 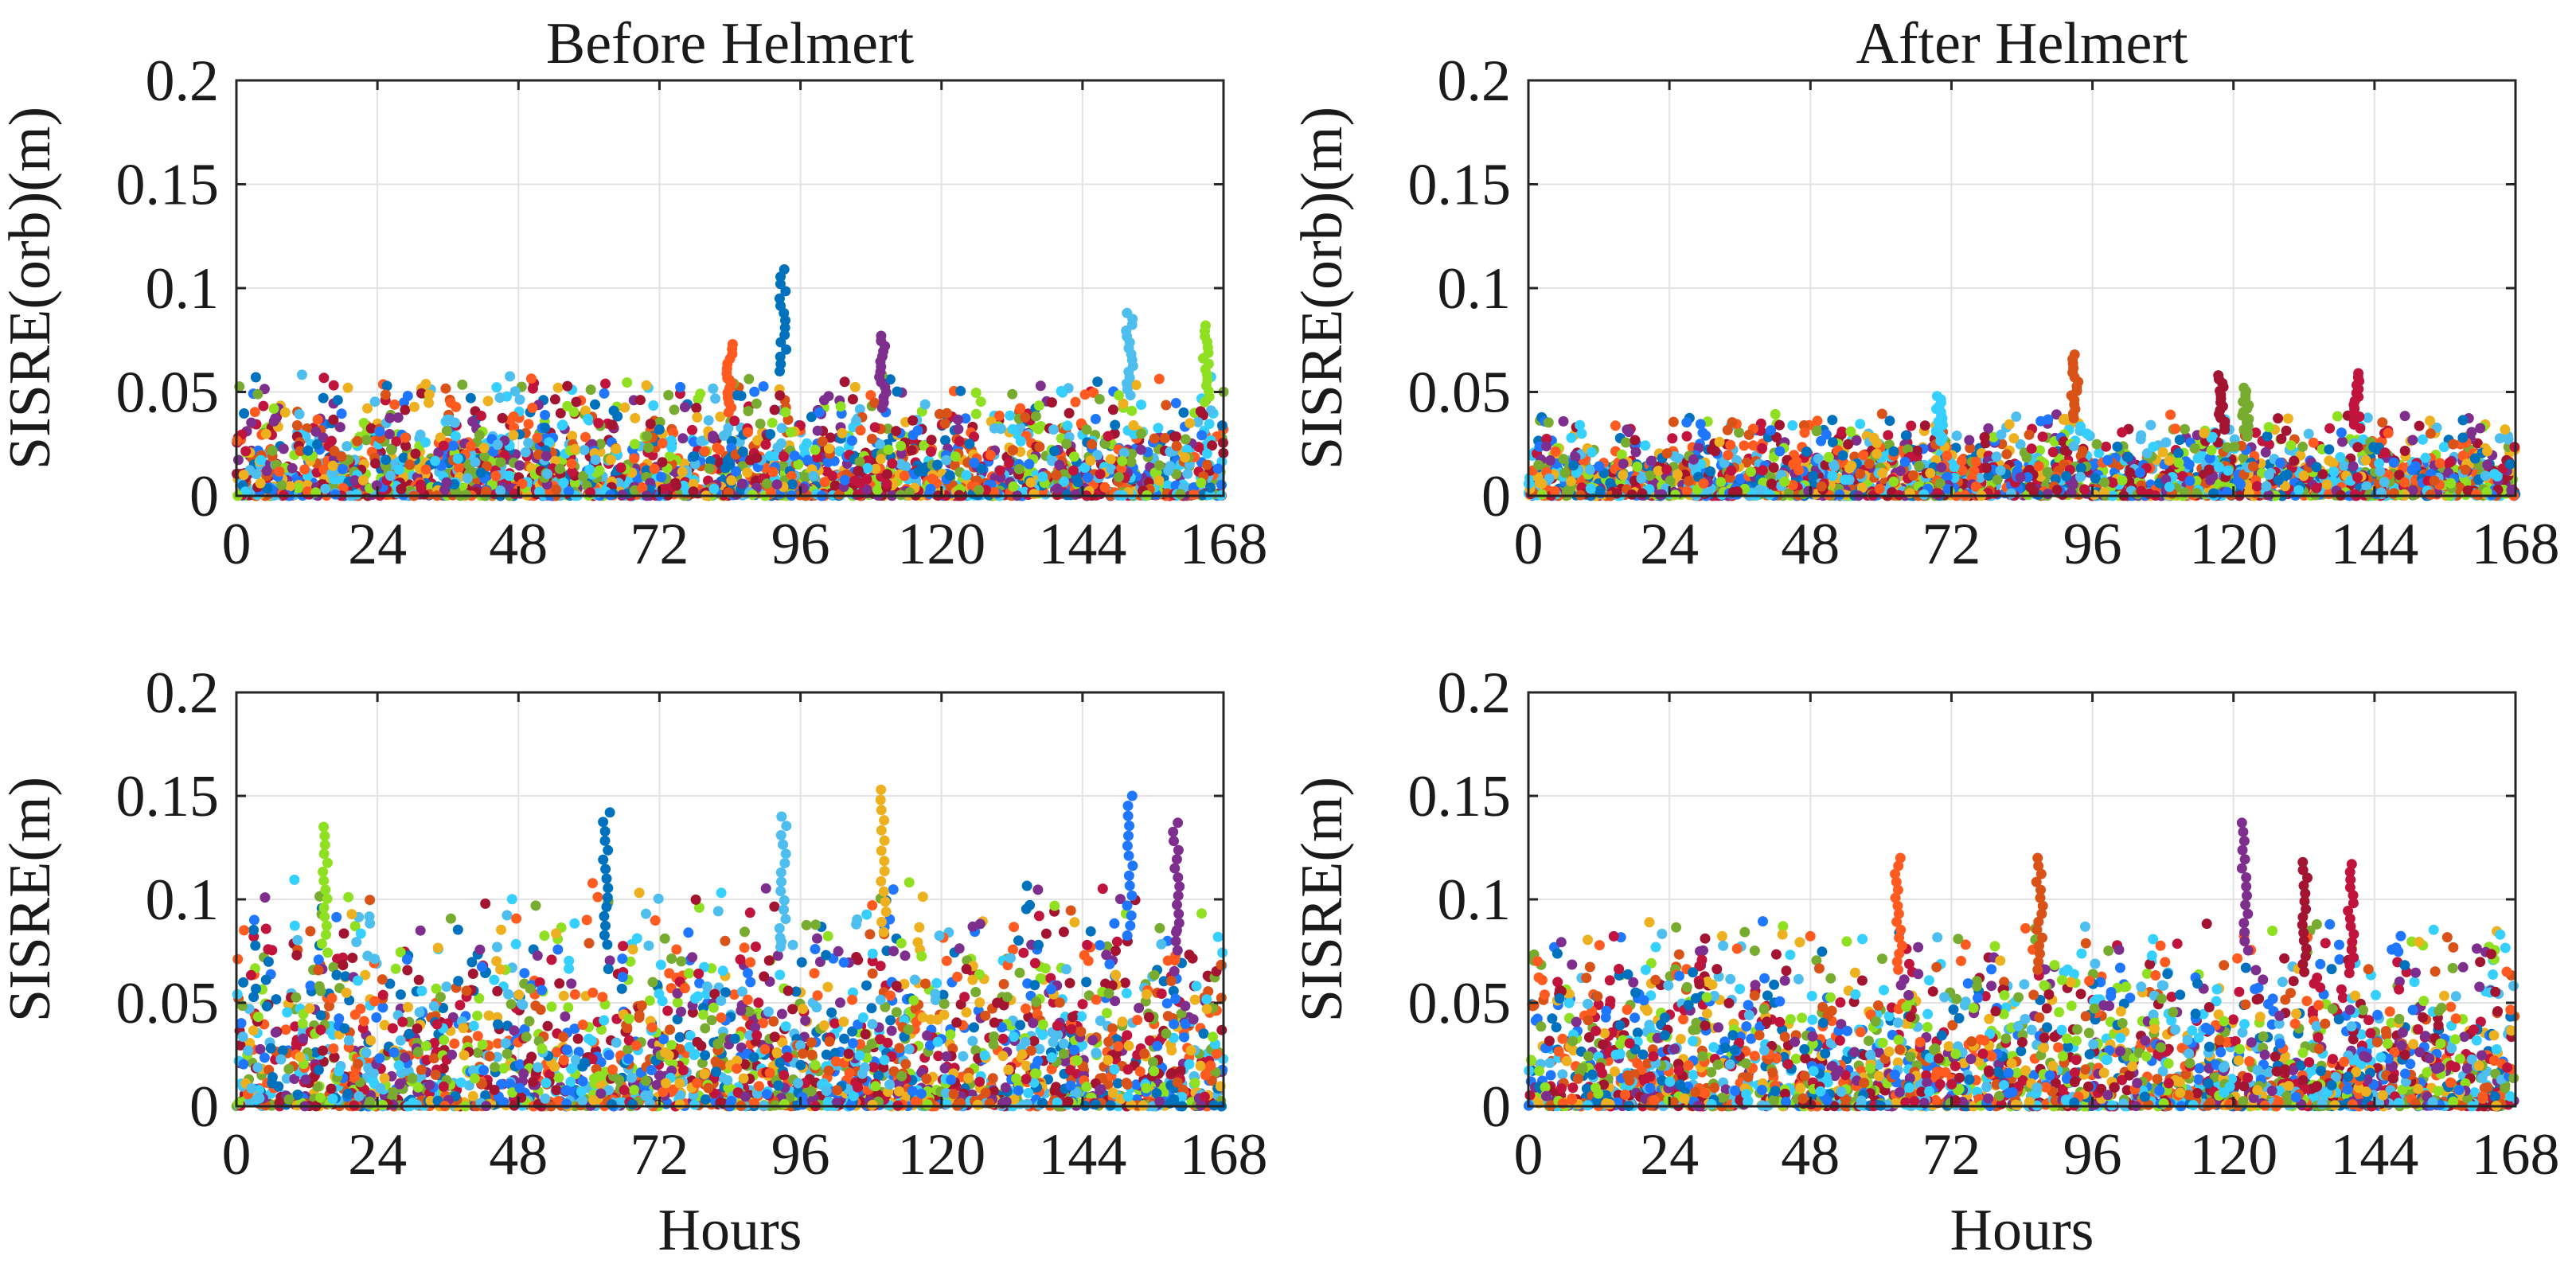 What do you see at coordinates (800, 544) in the screenshot?
I see `x-tick-label: 96` at bounding box center [800, 544].